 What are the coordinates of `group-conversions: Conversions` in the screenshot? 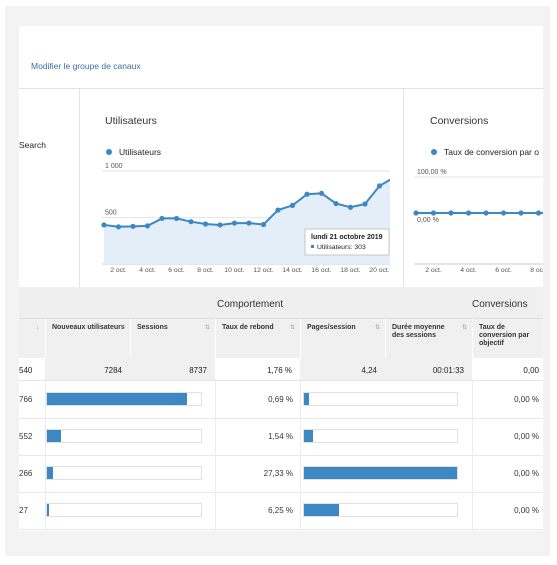 It's located at (500, 304).